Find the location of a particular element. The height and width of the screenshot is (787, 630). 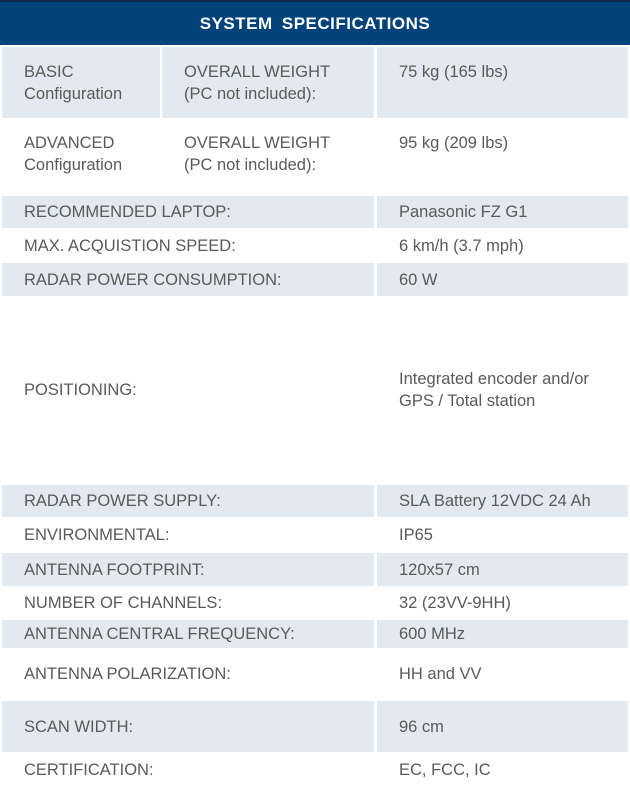

table-row: ANTENNA FOOTPRINT: 120x57 cm is located at coordinates (315, 569).